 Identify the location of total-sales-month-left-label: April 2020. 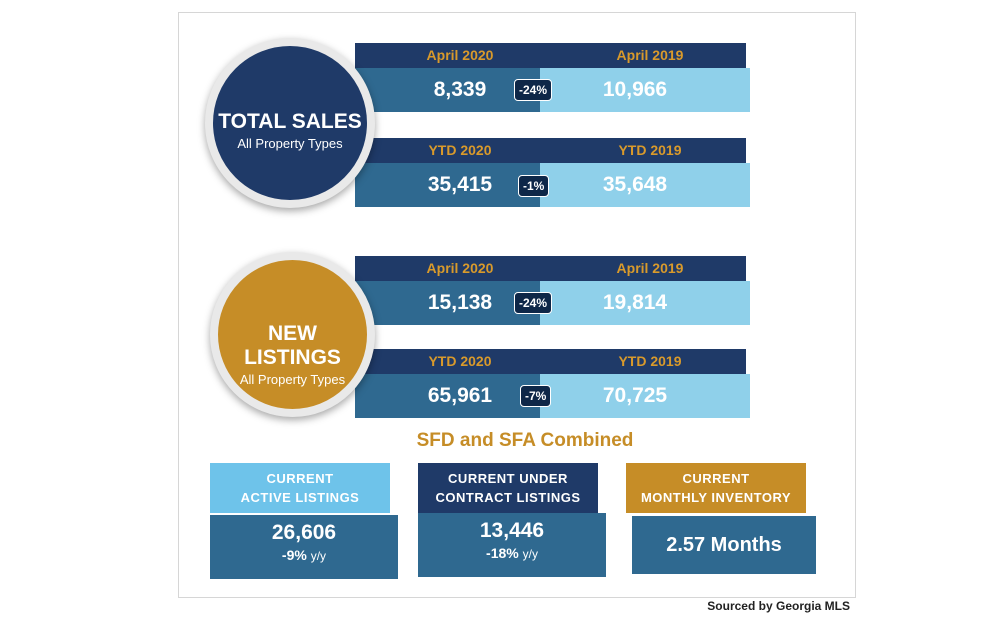
(460, 55).